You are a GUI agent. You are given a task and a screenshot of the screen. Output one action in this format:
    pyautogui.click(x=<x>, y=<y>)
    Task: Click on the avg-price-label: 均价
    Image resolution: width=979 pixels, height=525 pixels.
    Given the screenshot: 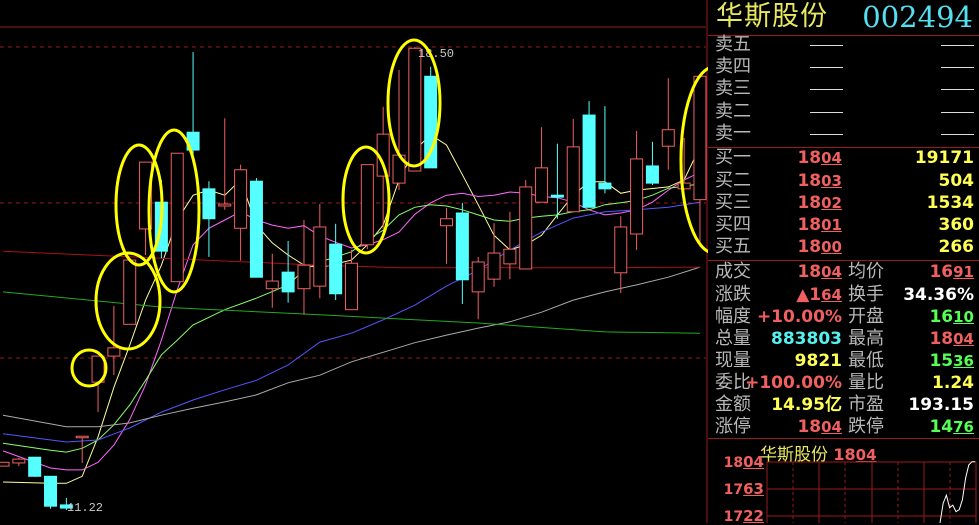 What is the action you would take?
    pyautogui.click(x=866, y=271)
    